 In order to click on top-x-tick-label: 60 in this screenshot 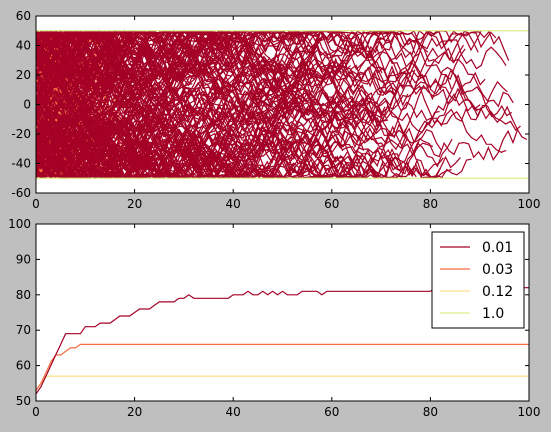, I will do `click(331, 204)`.